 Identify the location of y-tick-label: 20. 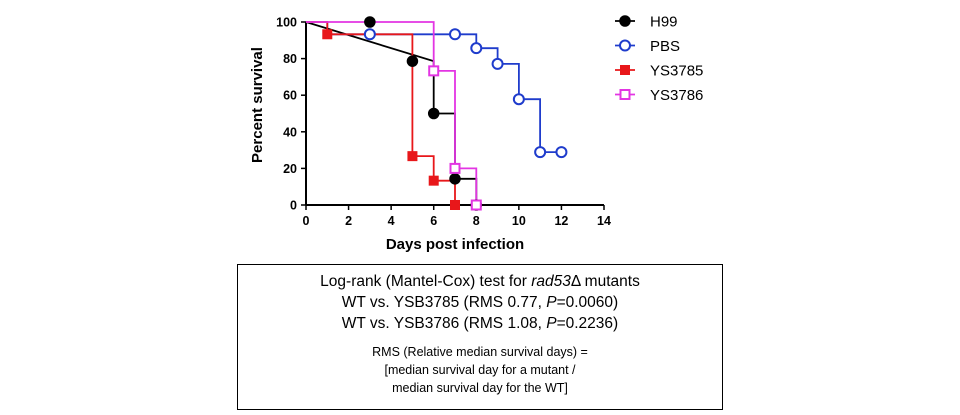
(290, 169).